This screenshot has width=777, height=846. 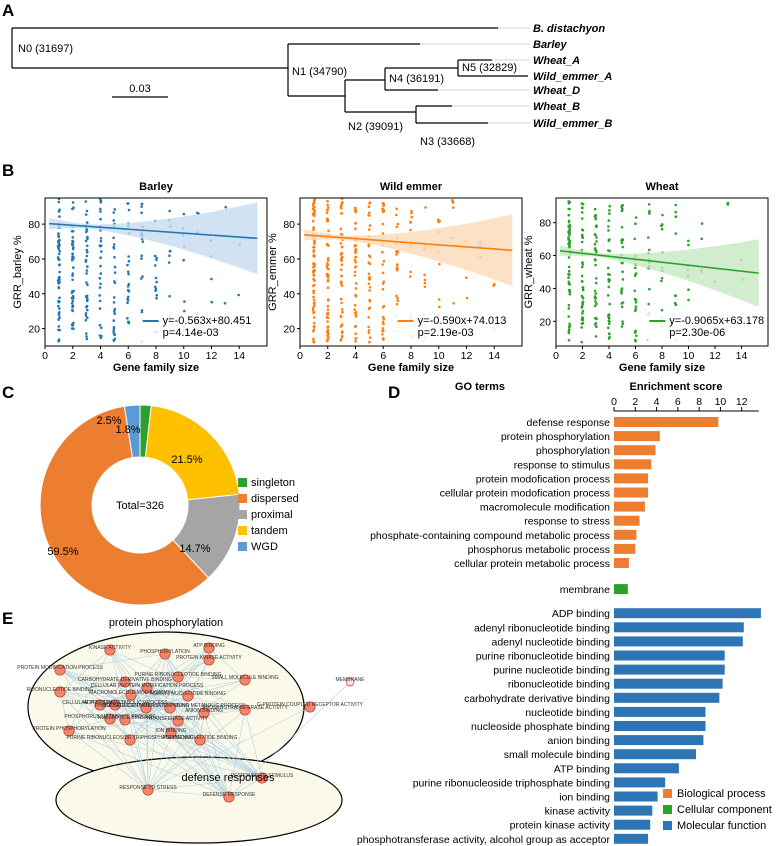 I want to click on network-node-label: RESPONSE TO STIMULUS, so click(x=262, y=776).